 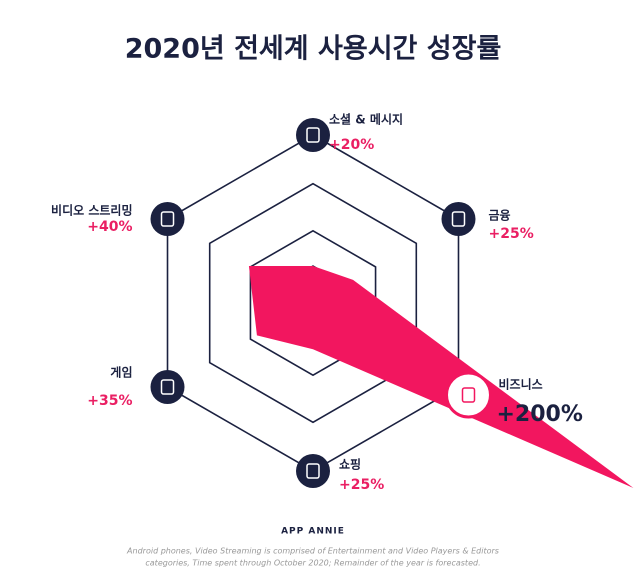 What do you see at coordinates (520, 384) in the screenshot?
I see `category-label: 비즈니스` at bounding box center [520, 384].